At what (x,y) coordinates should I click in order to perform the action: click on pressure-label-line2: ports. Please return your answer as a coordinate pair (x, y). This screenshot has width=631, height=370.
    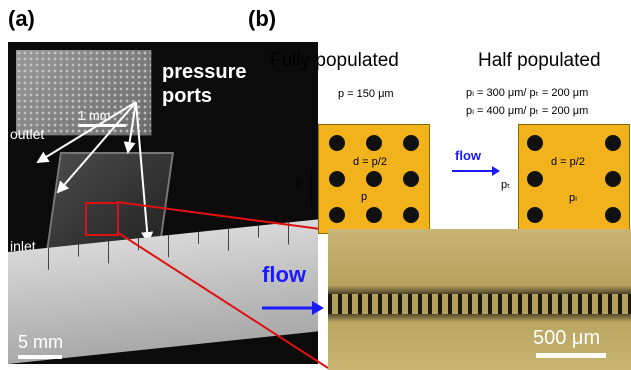
    Looking at the image, I should click on (187, 96).